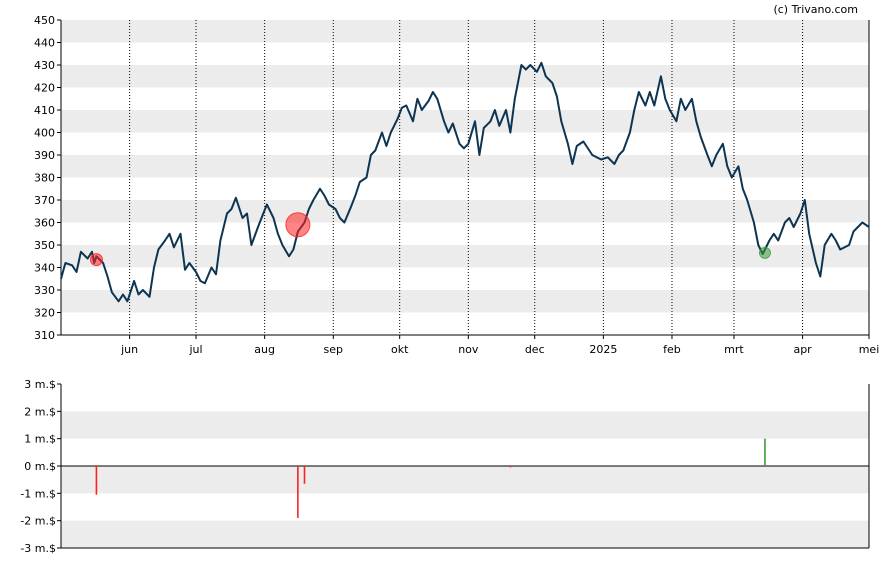  Describe the element at coordinates (44, 313) in the screenshot. I see `price-y-tick-label: 320` at that location.